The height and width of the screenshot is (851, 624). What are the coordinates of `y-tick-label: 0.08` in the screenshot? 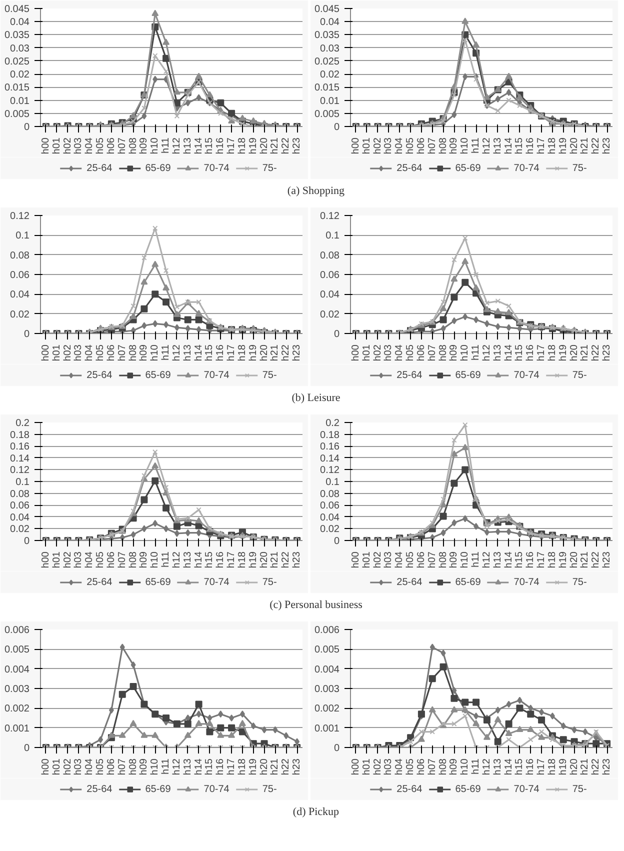 It's located at (330, 256).